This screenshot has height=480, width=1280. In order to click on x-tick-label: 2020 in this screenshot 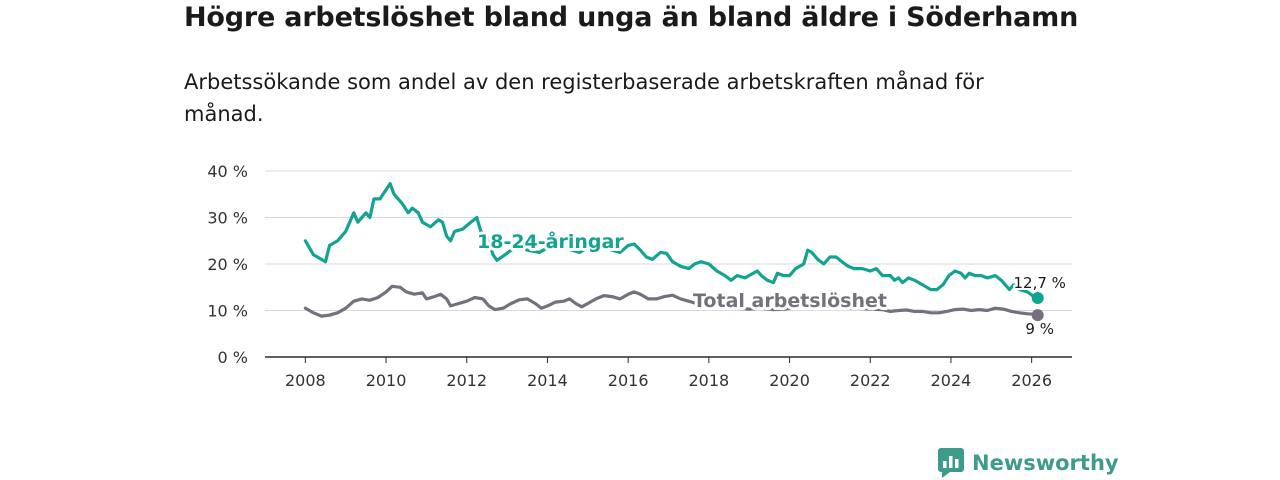, I will do `click(789, 380)`.